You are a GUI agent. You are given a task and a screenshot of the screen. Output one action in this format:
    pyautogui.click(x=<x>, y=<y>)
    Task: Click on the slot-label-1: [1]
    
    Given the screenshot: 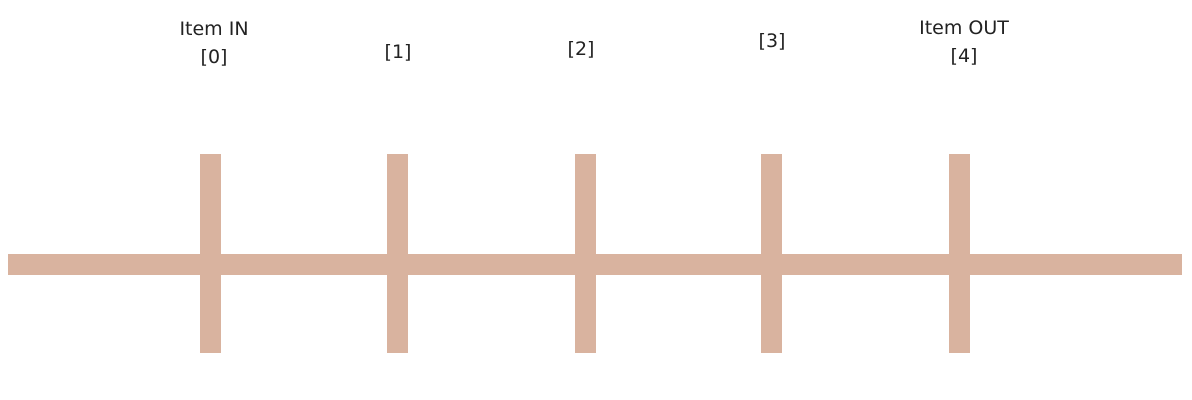 What is the action you would take?
    pyautogui.click(x=398, y=52)
    